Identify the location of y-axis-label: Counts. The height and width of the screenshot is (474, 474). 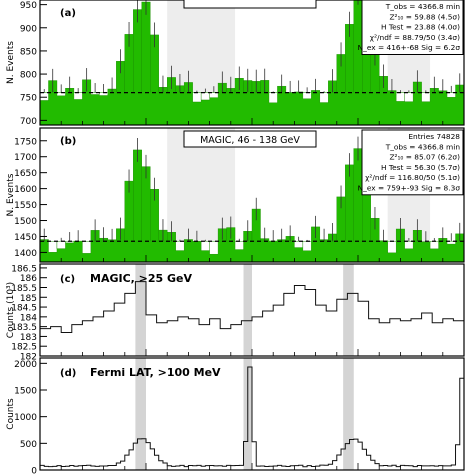
(11, 414).